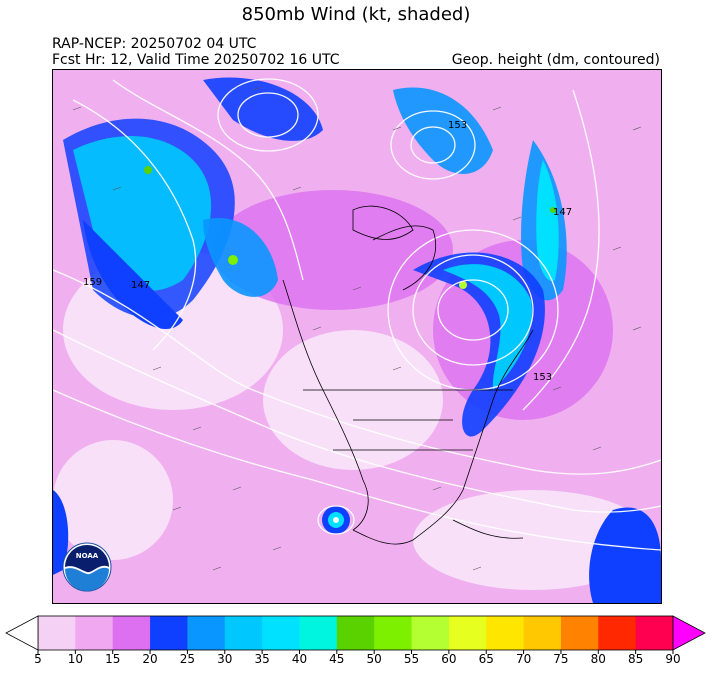 This screenshot has width=712, height=674. What do you see at coordinates (673, 659) in the screenshot?
I see `colorbar-tick-label: 90` at bounding box center [673, 659].